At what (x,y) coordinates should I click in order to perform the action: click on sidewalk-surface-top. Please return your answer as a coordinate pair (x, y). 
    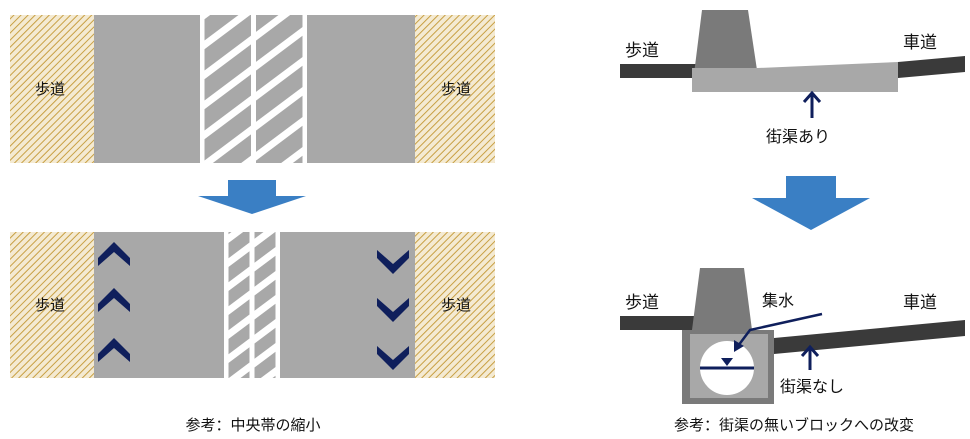
    Looking at the image, I should click on (659, 71).